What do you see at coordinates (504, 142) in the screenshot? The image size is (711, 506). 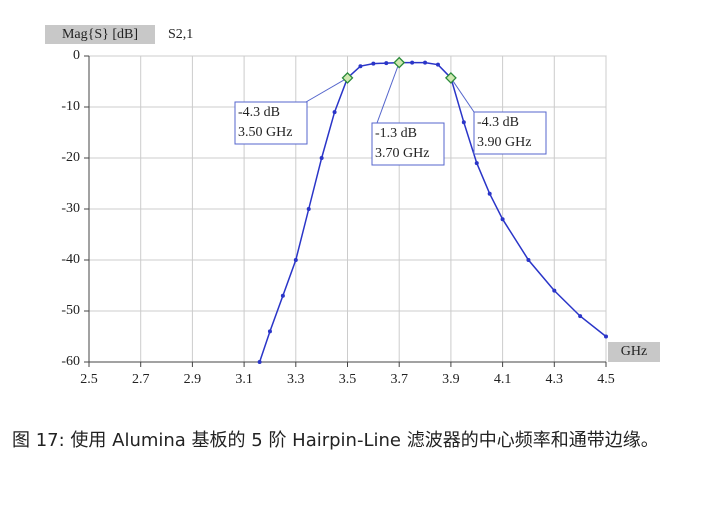 I see `annotation-text: 3.90 GHz` at bounding box center [504, 142].